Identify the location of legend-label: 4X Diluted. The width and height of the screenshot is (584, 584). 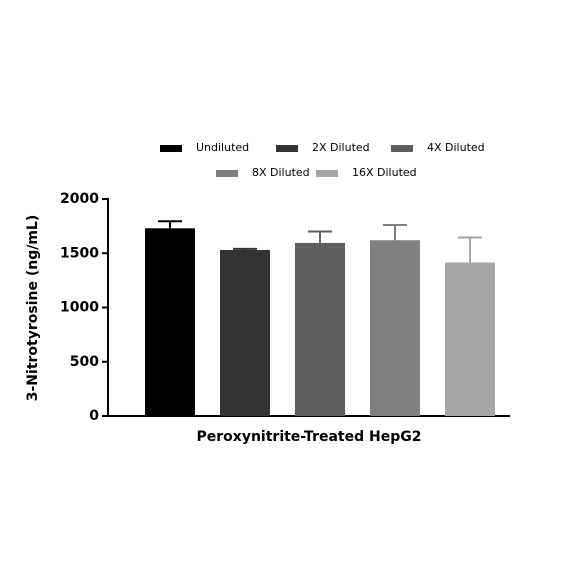
(456, 147).